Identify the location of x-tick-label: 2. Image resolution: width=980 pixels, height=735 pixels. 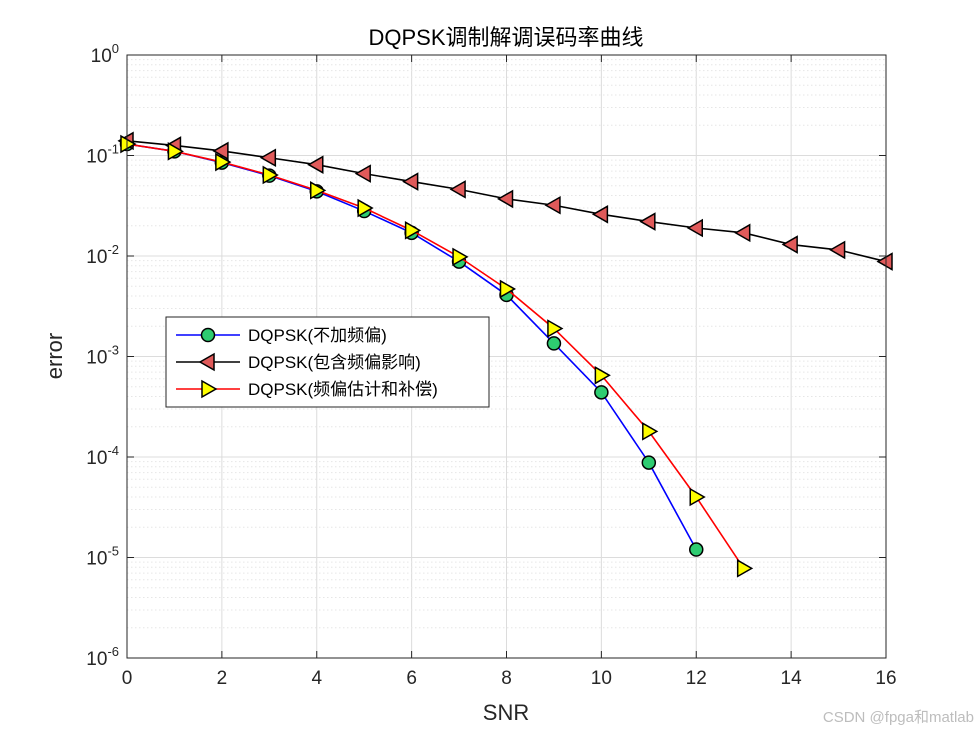
(222, 678).